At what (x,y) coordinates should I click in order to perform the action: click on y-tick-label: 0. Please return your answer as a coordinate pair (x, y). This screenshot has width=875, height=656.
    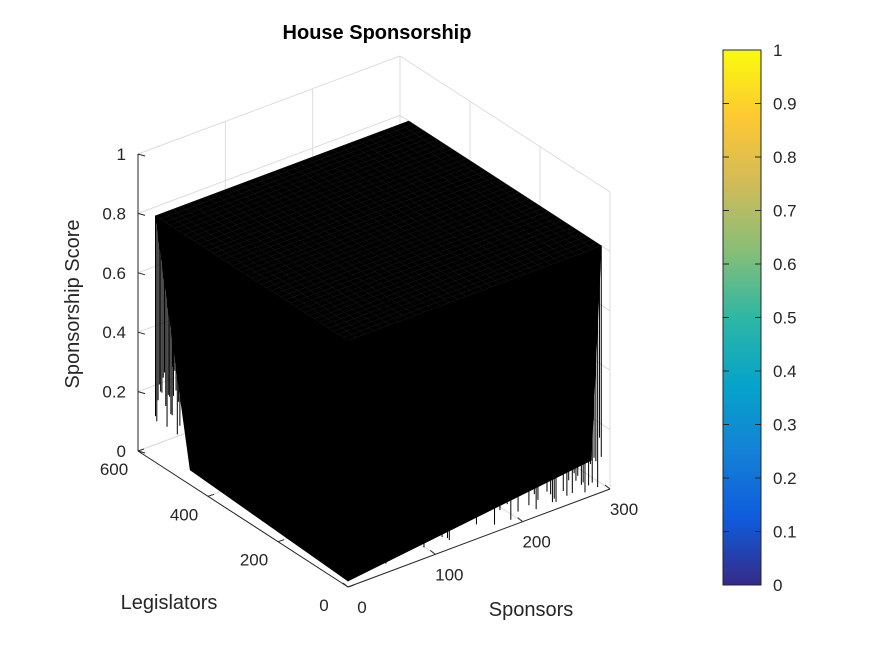
    Looking at the image, I should click on (323, 605).